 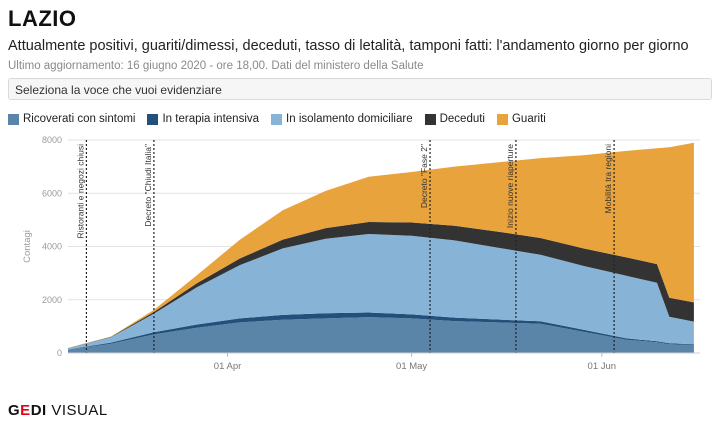 I want to click on x-tick-label-2: 01 Jun, so click(x=602, y=366).